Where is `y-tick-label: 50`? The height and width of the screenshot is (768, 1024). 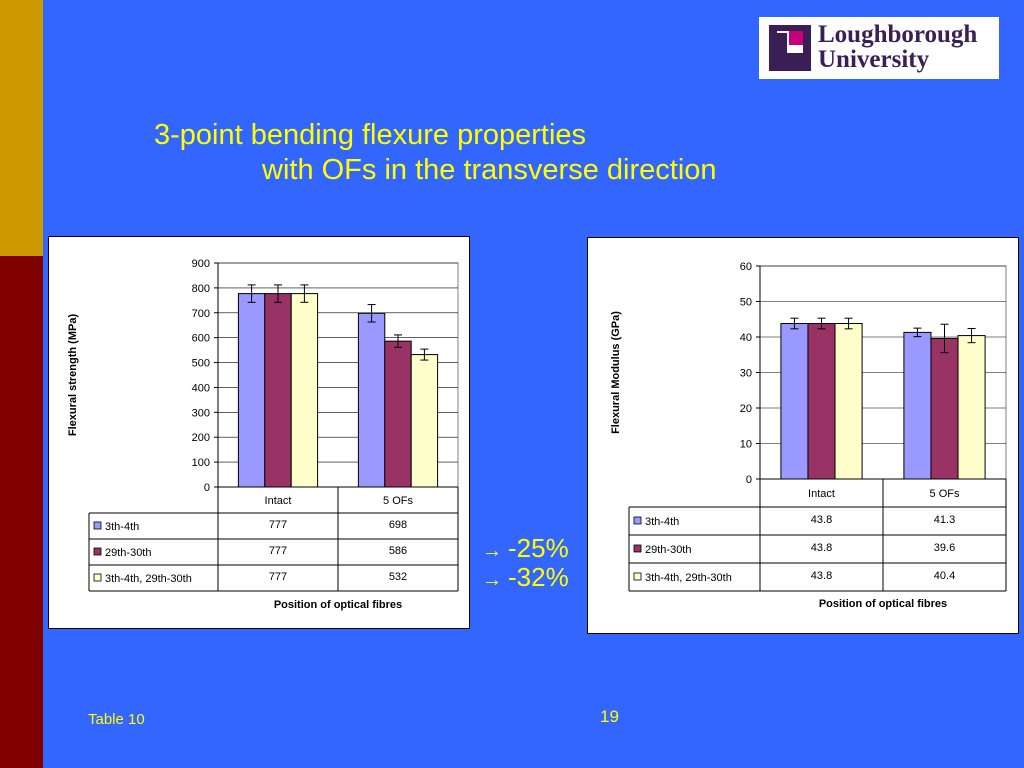
y-tick-label: 50 is located at coordinates (746, 303).